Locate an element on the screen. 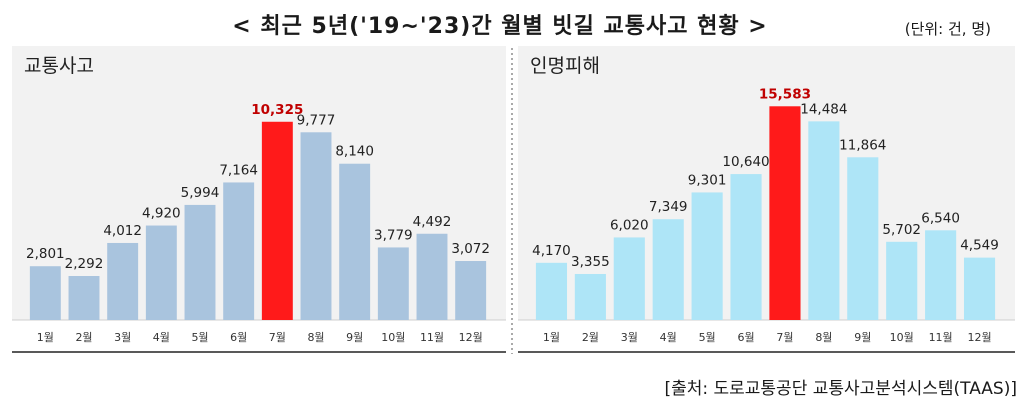  accidents-data-label-7: 10,325 is located at coordinates (277, 110).